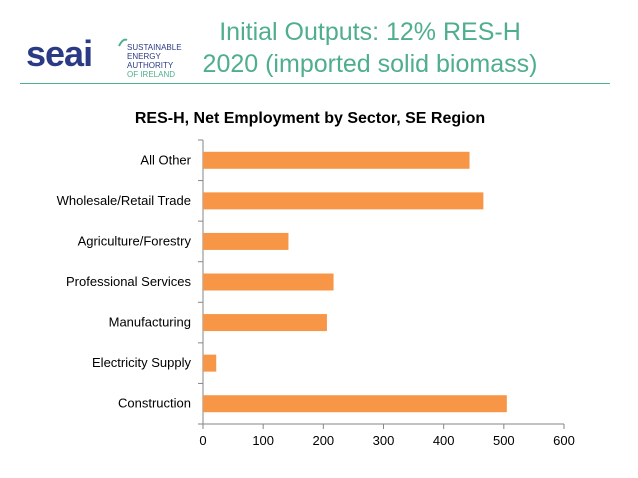  What do you see at coordinates (154, 403) in the screenshot?
I see `category-label: Construction` at bounding box center [154, 403].